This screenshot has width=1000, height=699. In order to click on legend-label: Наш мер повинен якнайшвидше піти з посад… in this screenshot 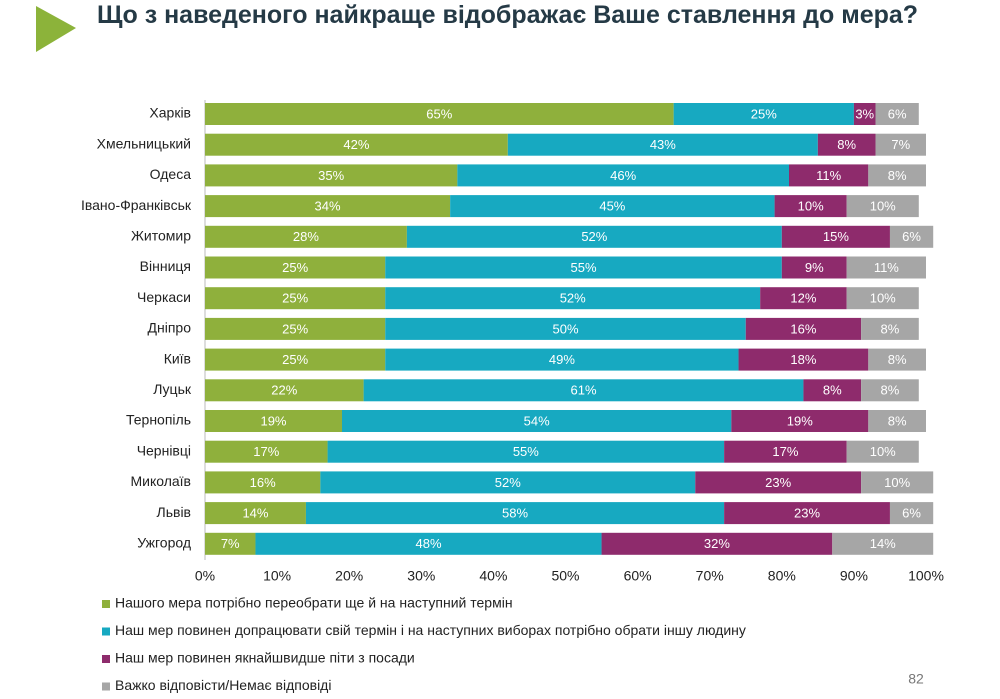, I will do `click(265, 658)`.